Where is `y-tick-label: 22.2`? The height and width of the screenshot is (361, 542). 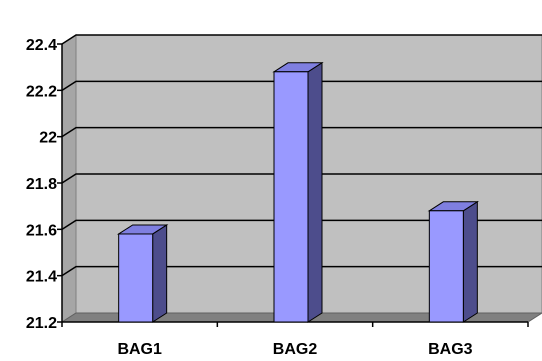 y-tick-label: 22.2 is located at coordinates (41, 91).